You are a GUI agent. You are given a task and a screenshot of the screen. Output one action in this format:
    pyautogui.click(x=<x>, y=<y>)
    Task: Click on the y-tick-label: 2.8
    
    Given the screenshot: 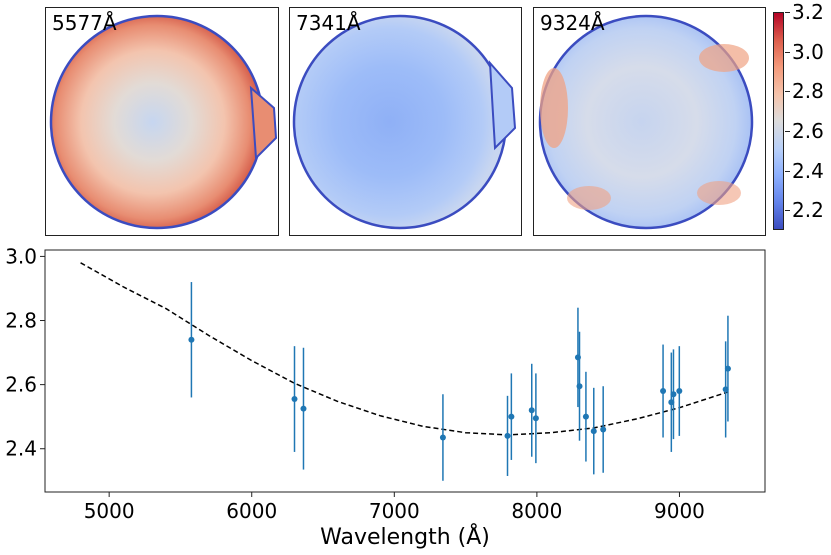 What is the action you would take?
    pyautogui.click(x=21, y=321)
    